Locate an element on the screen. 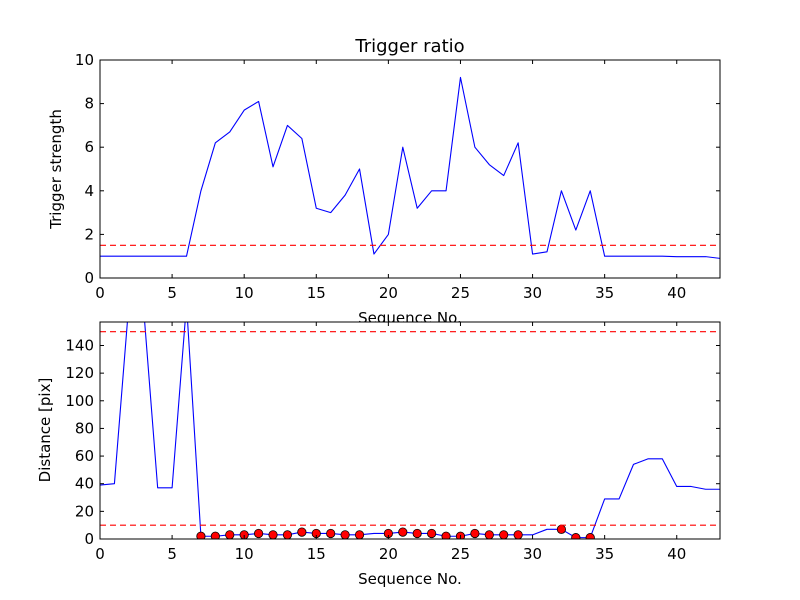 The height and width of the screenshot is (600, 800). y-tick-label: 60 is located at coordinates (84, 456).